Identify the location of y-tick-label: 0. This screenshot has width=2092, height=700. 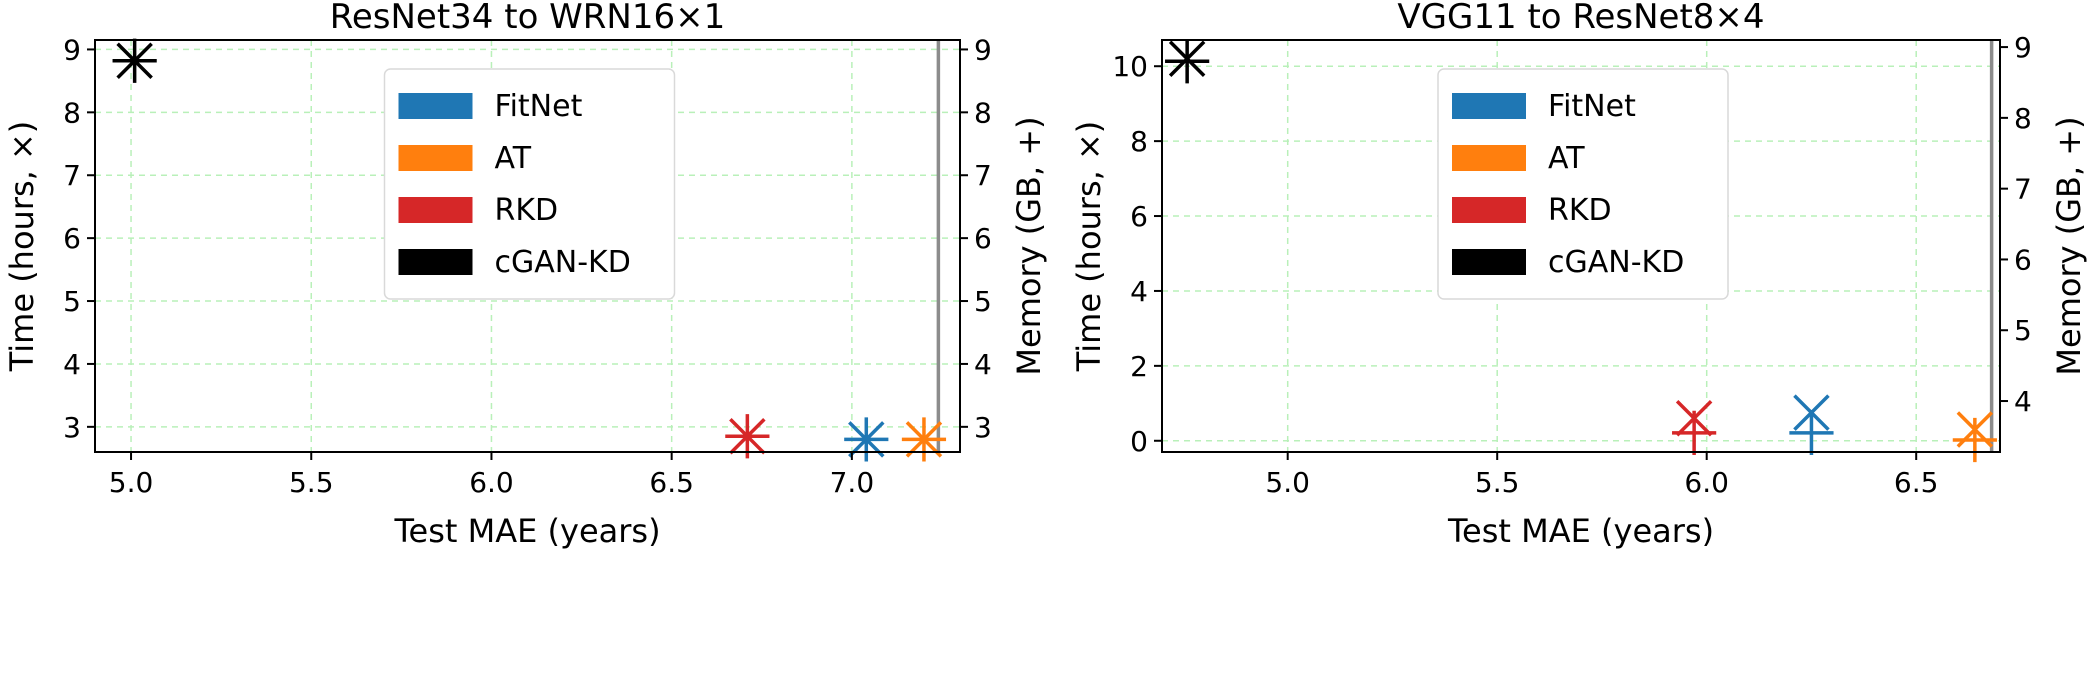
(1139, 441).